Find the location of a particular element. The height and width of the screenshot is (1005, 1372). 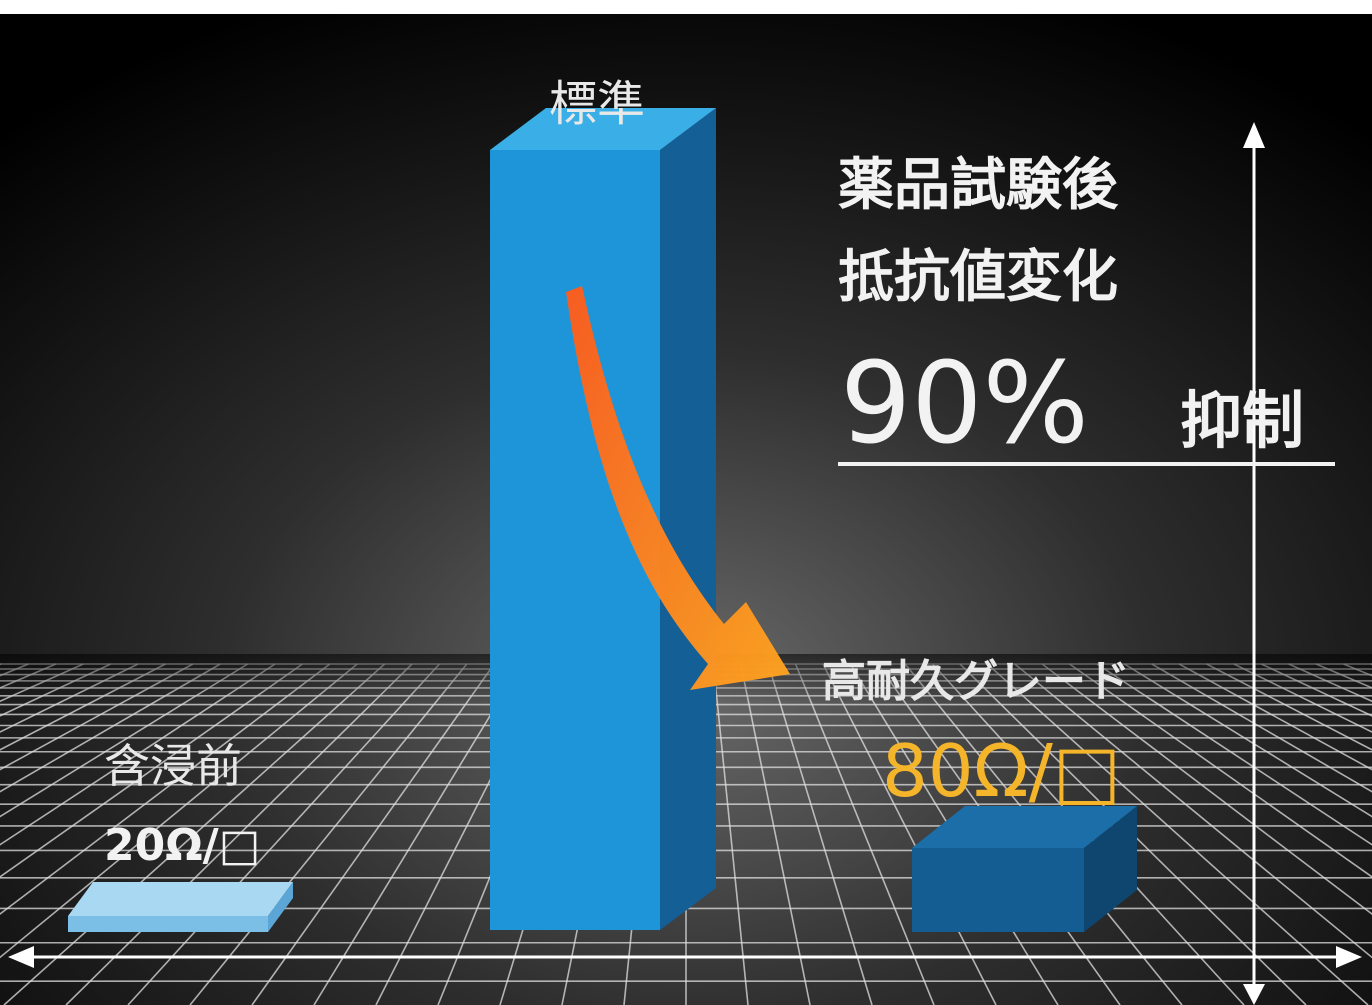

value-label-high-durability: 80Ω/□ is located at coordinates (1001, 771).